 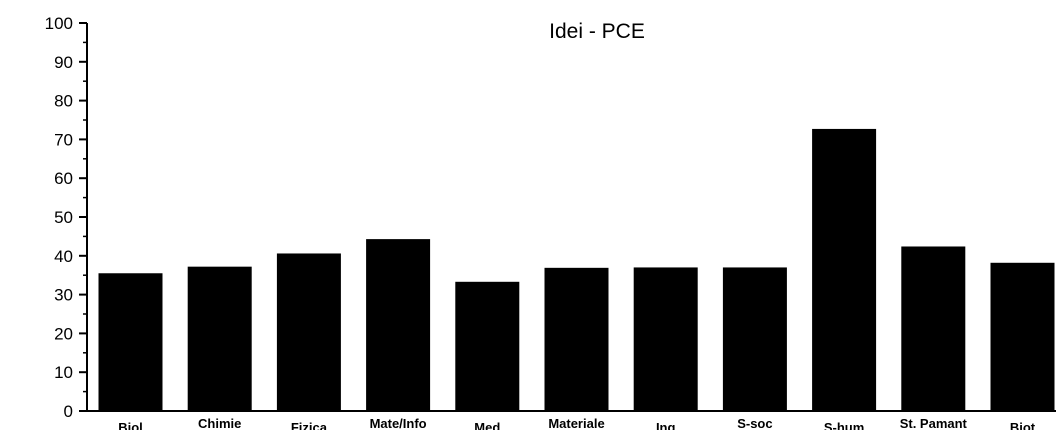 What do you see at coordinates (63, 178) in the screenshot?
I see `y-tick-label: 60` at bounding box center [63, 178].